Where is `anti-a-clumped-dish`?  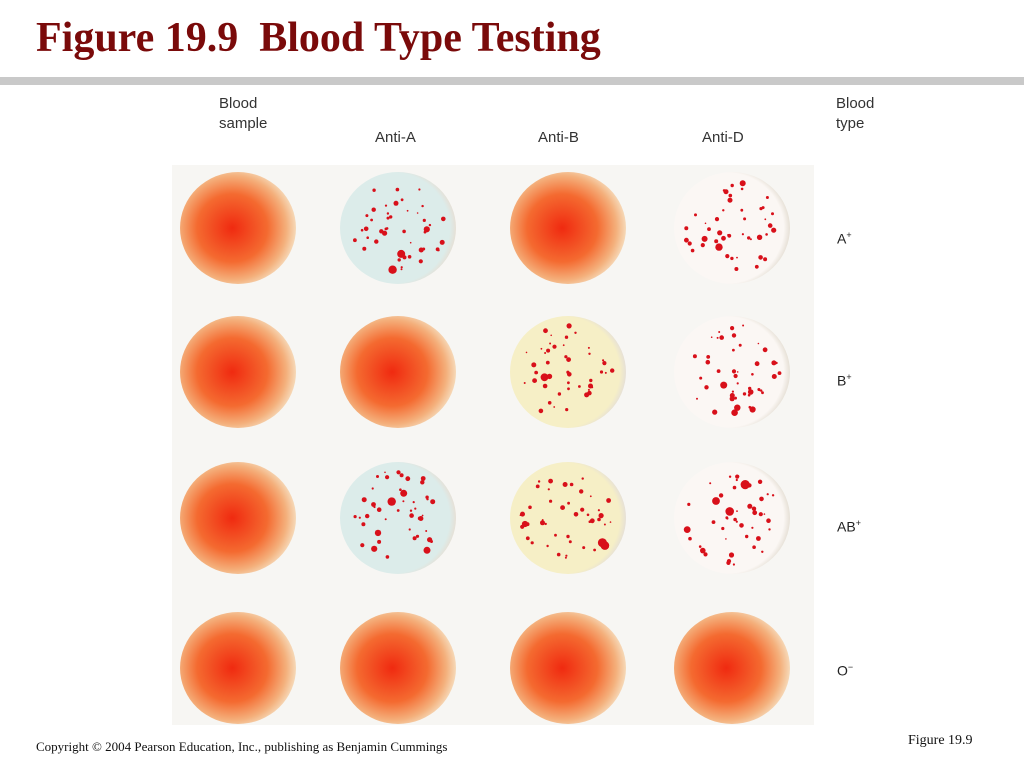
anti-a-clumped-dish is located at coordinates (398, 518).